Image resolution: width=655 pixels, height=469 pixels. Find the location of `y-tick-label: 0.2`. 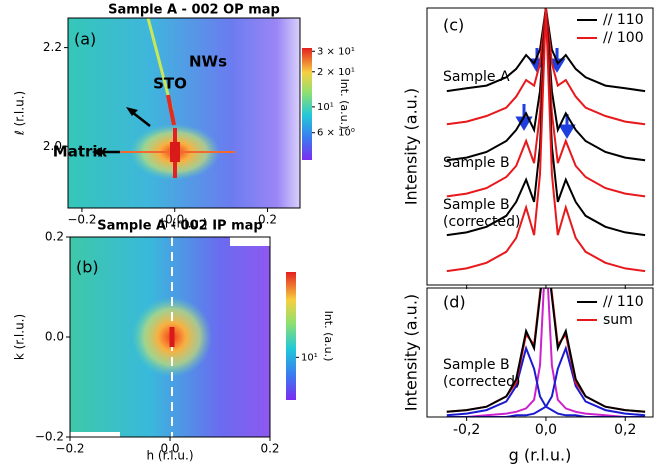

y-tick-label: 0.2 is located at coordinates (54, 237).